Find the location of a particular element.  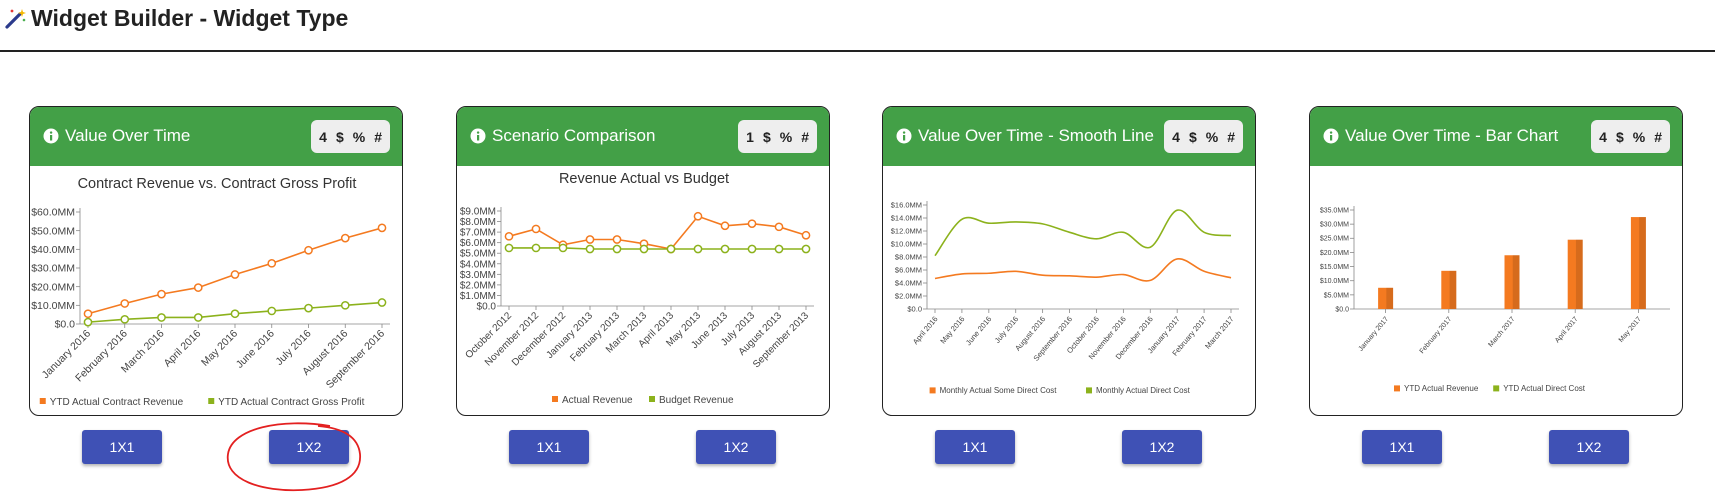

y-tick-label: $9.0MM is located at coordinates (478, 212).